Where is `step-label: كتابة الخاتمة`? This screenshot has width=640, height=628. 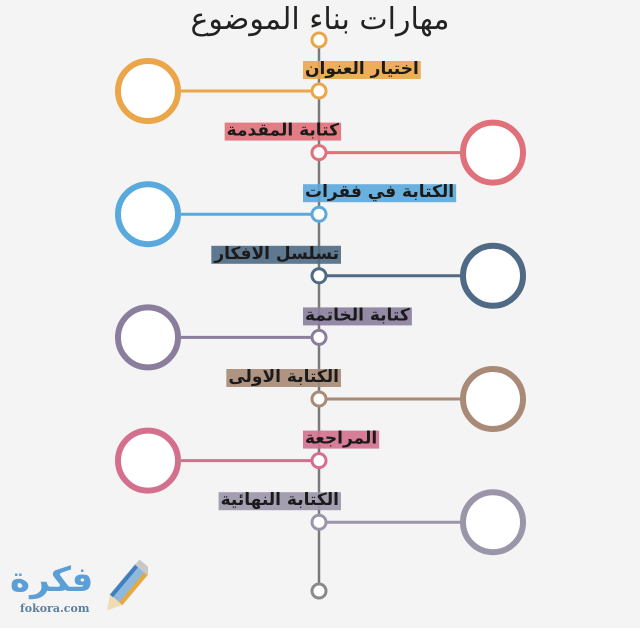 step-label: كتابة الخاتمة is located at coordinates (357, 315).